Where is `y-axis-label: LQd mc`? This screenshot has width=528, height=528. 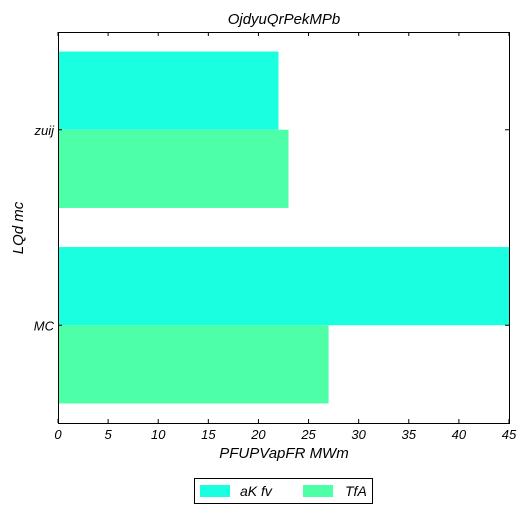 y-axis-label: LQd mc is located at coordinates (18, 227).